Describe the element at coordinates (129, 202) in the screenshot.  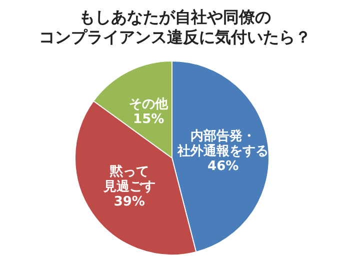
I see `data-label: 39%` at that location.